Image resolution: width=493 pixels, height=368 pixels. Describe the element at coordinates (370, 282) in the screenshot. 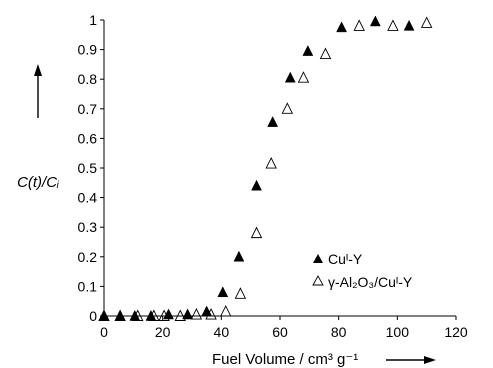

I see `legend-label-al2o3-cu-y: γ-Al₂O₃/Cuᴵ-Y` at that location.